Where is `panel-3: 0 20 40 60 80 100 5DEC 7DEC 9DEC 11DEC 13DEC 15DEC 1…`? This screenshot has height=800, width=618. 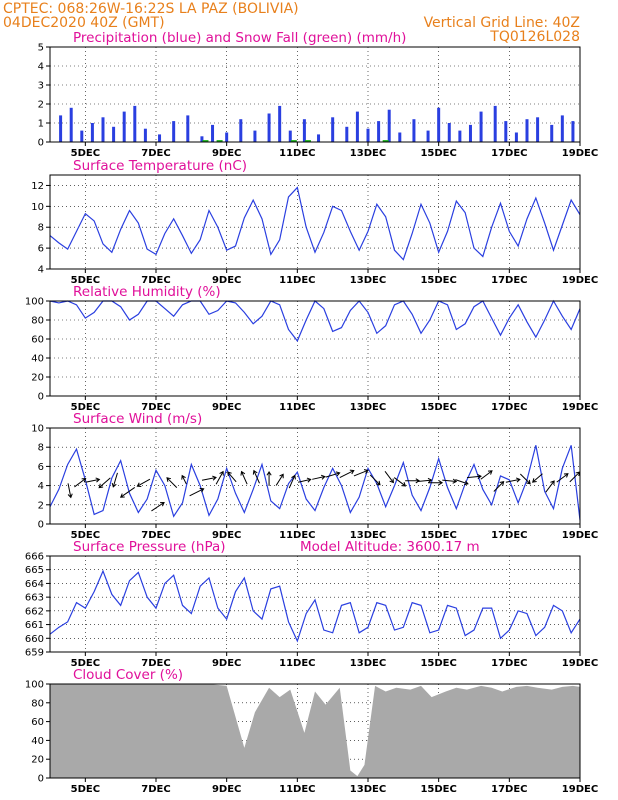 panel-3: 0 20 40 60 80 100 5DEC 7DEC 9DEC 11DEC 13DEC 15DEC 1… is located at coordinates (311, 348).